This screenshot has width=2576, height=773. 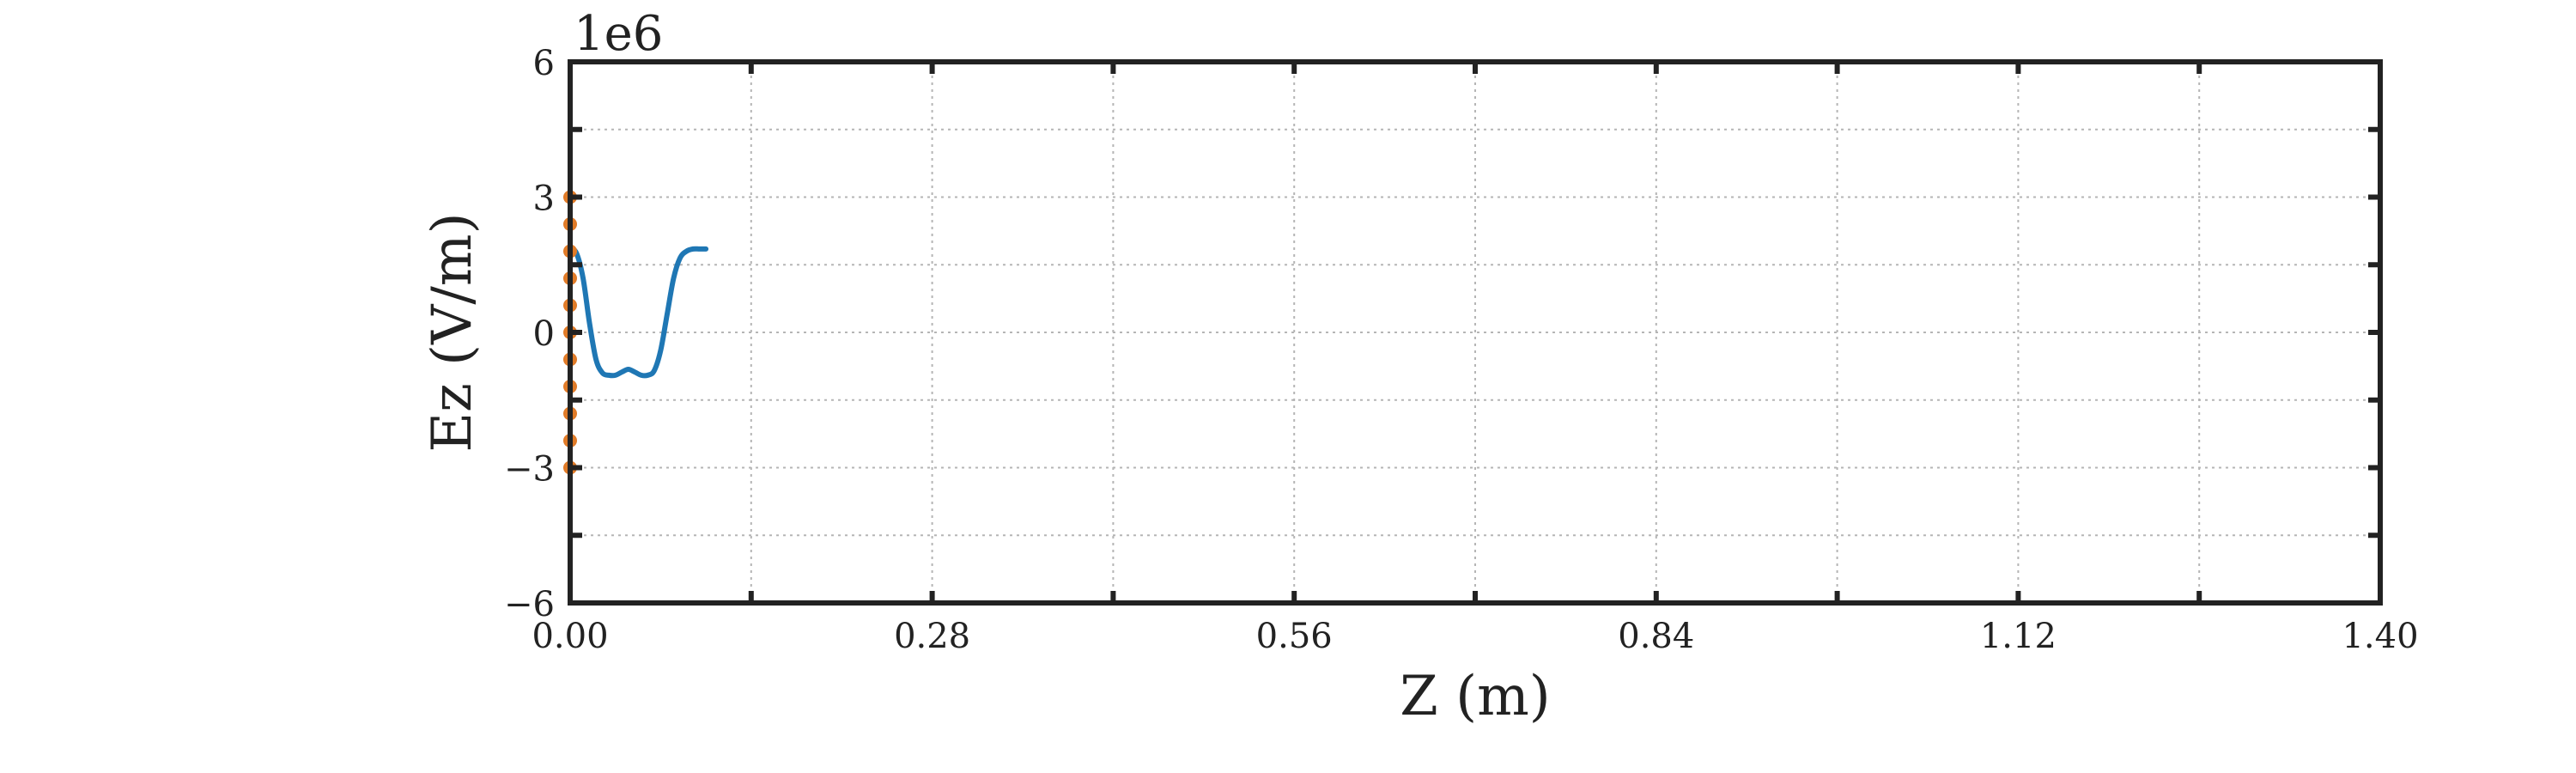 What do you see at coordinates (1475, 696) in the screenshot?
I see `x-axis-title: Z (m)` at bounding box center [1475, 696].